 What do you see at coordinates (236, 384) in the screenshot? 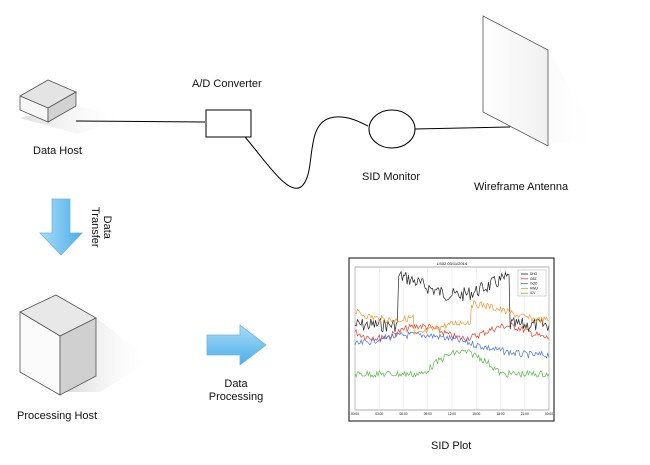
I see `data-processing-line1: Data` at bounding box center [236, 384].